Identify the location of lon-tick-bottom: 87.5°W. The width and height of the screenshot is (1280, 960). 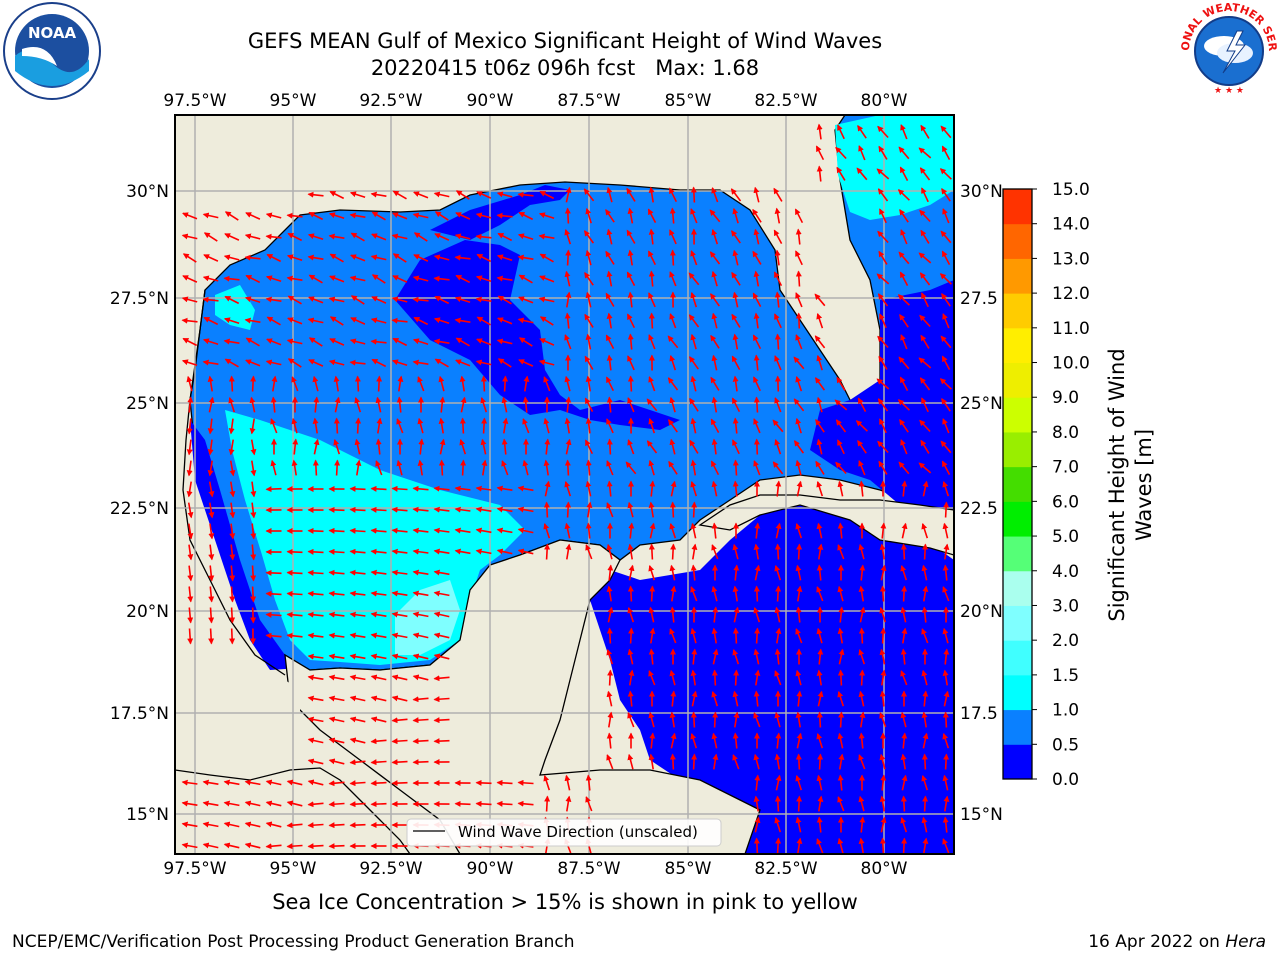
(588, 869).